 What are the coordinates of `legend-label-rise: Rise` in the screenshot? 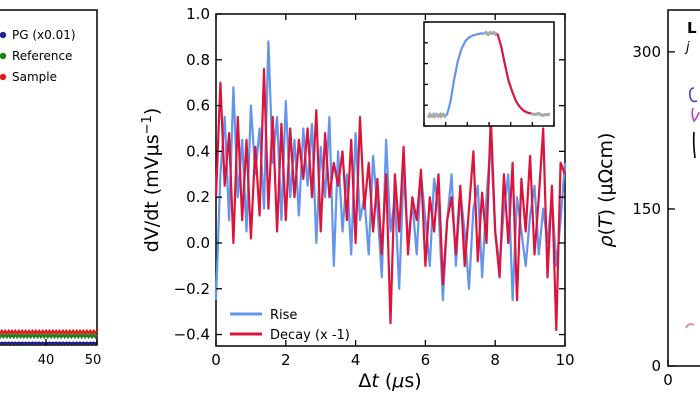 It's located at (283, 315).